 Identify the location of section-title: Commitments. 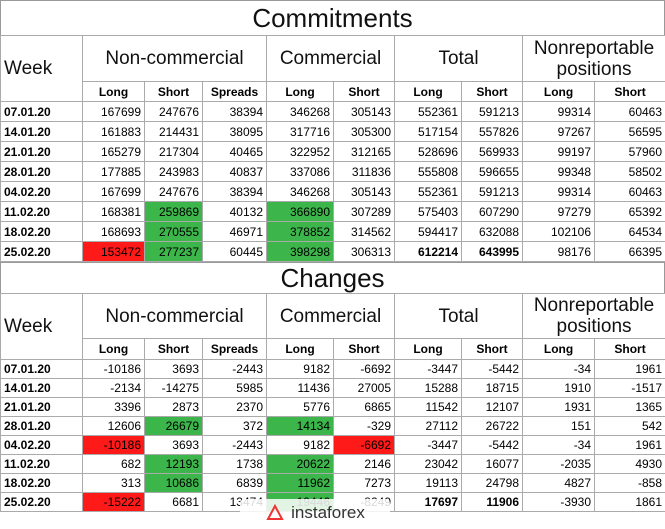
(332, 17).